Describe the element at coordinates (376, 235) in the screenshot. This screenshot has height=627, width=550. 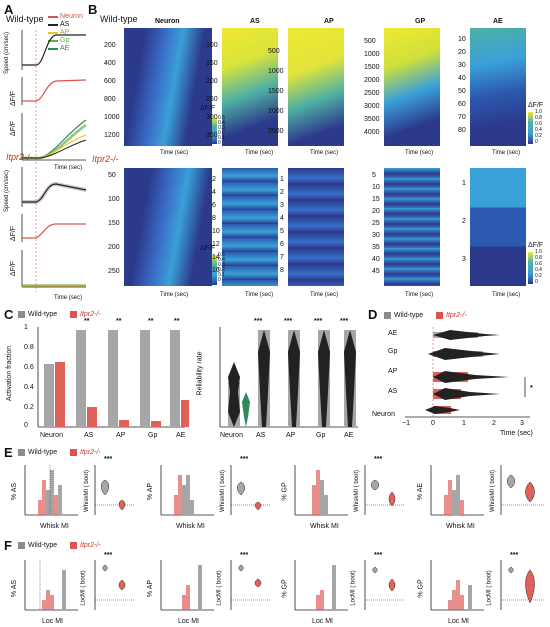
I see `ytick: 30` at that location.